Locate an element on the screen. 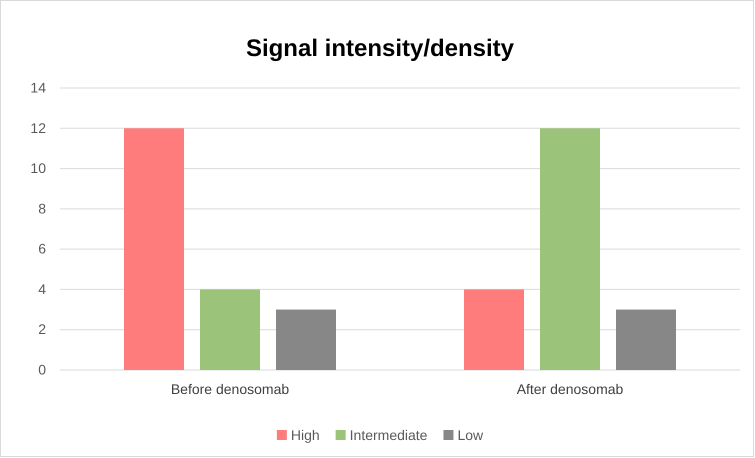  y-tick-label: 0 is located at coordinates (42, 369).